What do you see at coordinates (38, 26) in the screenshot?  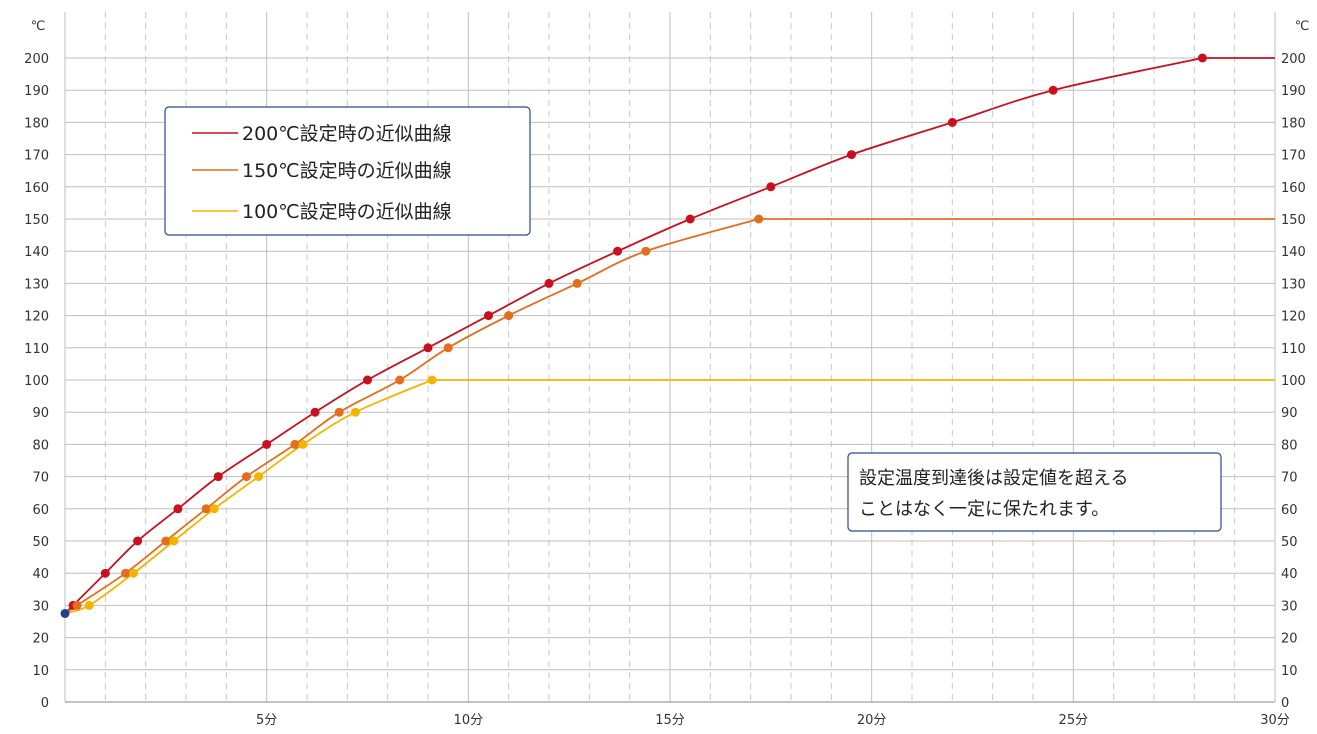 I see `y-unit-label-left: ℃` at bounding box center [38, 26].